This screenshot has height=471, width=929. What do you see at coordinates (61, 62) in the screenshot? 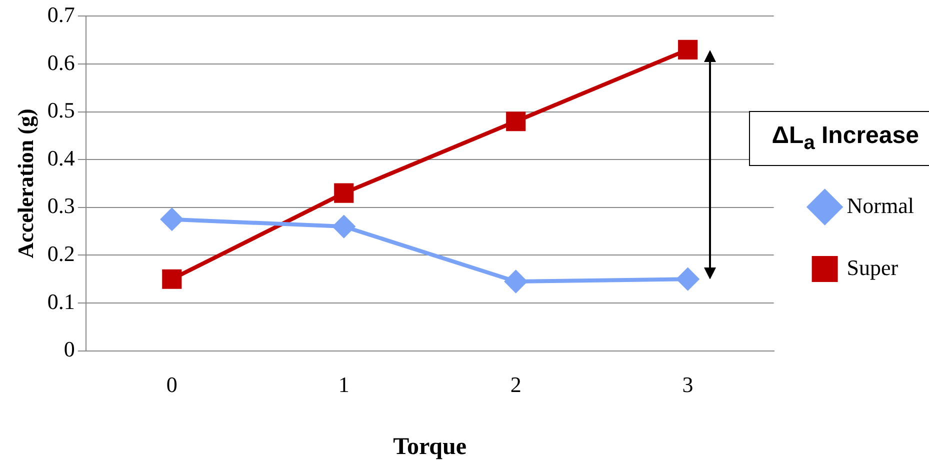
I see `y-tick-label: 0.6` at bounding box center [61, 62].